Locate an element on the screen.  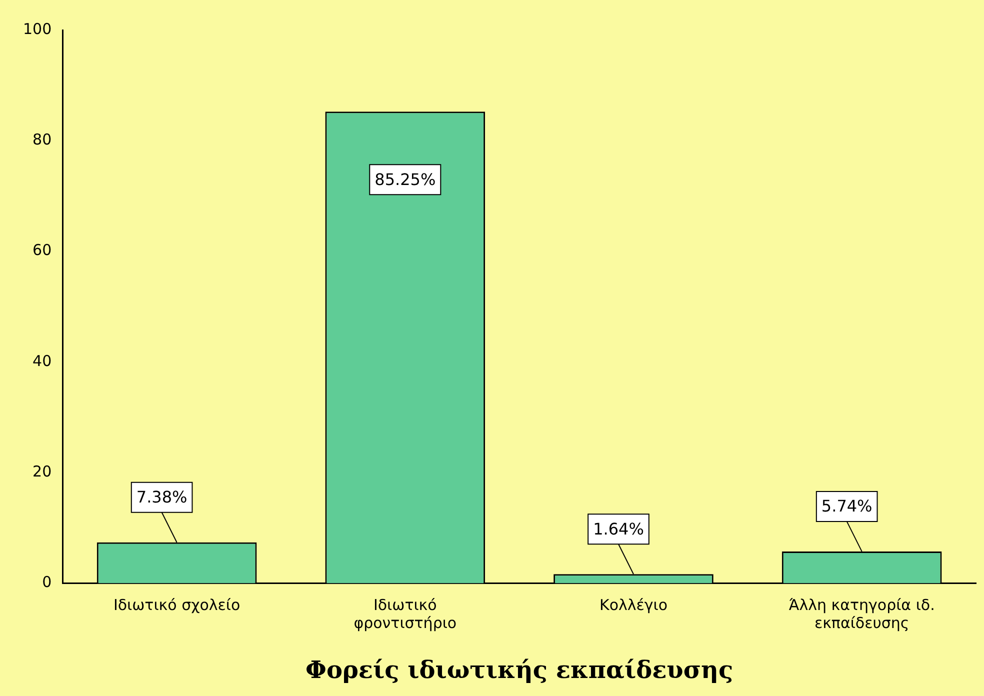
y-tick-label: 60 is located at coordinates (42, 250).